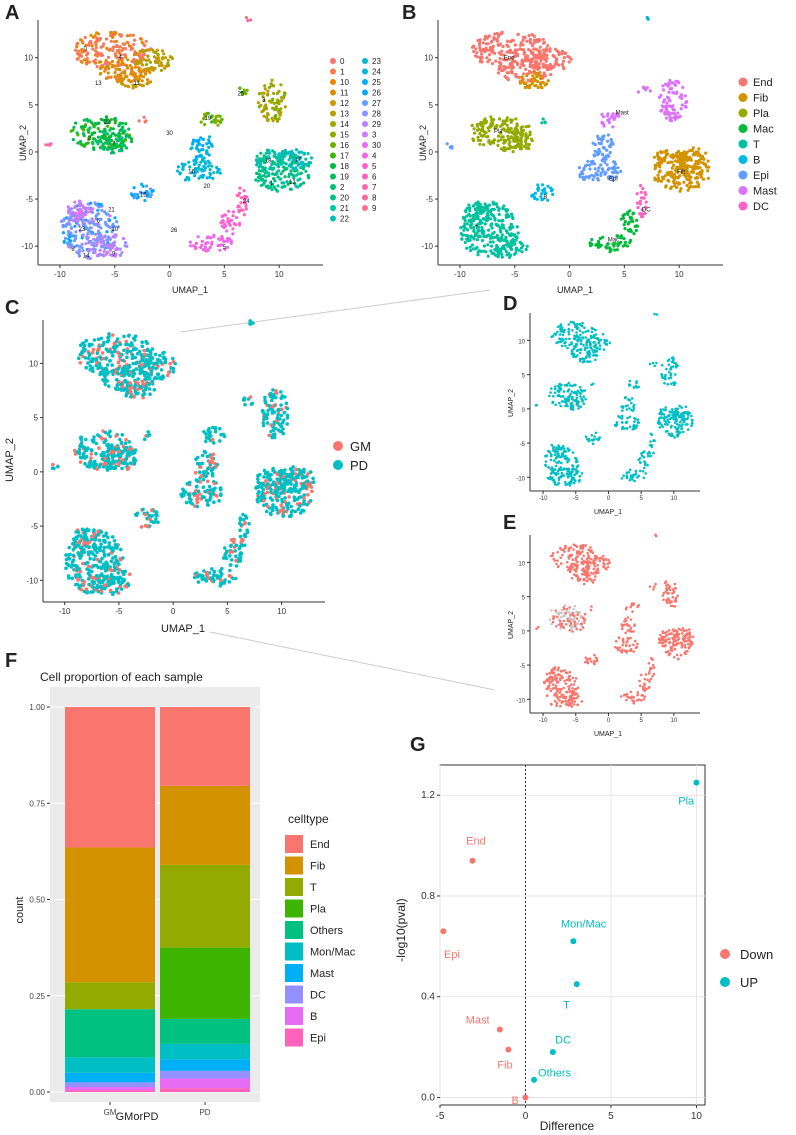 The height and width of the screenshot is (1135, 796). I want to click on umap-a-xlabel: UMAP_1, so click(190, 290).